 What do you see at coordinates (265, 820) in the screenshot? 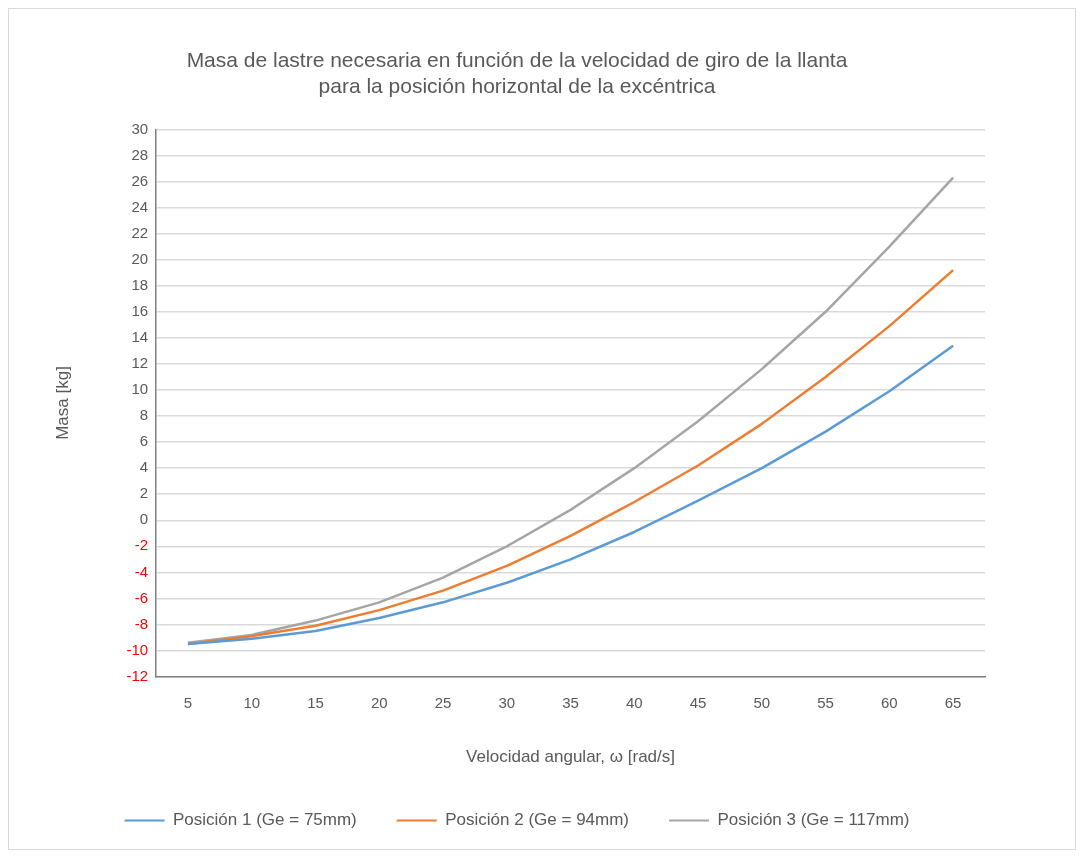
I see `legend-label: Posición 1 (Ge = 75mm)` at bounding box center [265, 820].